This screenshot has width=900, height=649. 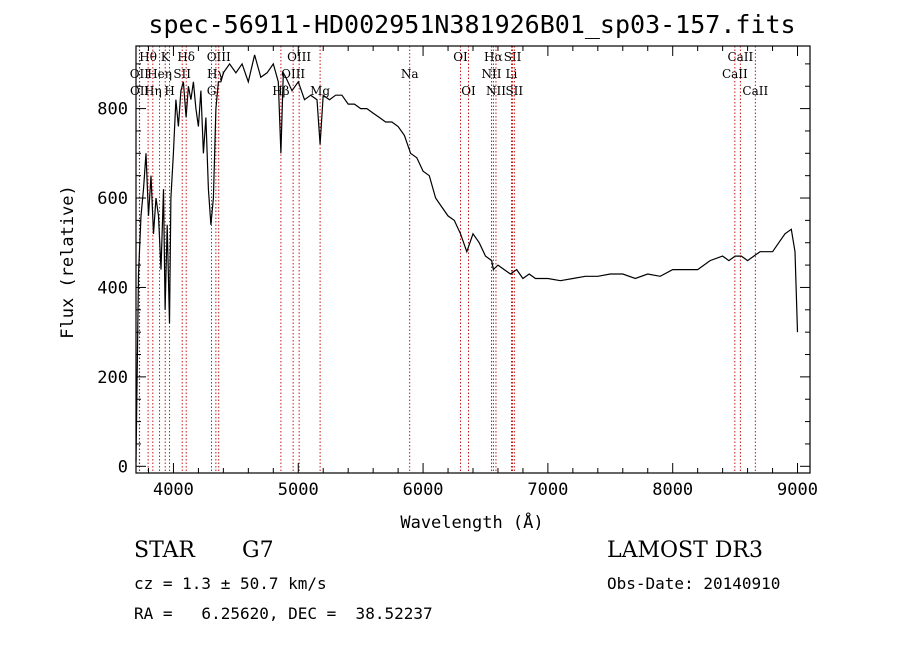 What do you see at coordinates (471, 522) in the screenshot?
I see `x-axis-label: Wavelength (Å)` at bounding box center [471, 522].